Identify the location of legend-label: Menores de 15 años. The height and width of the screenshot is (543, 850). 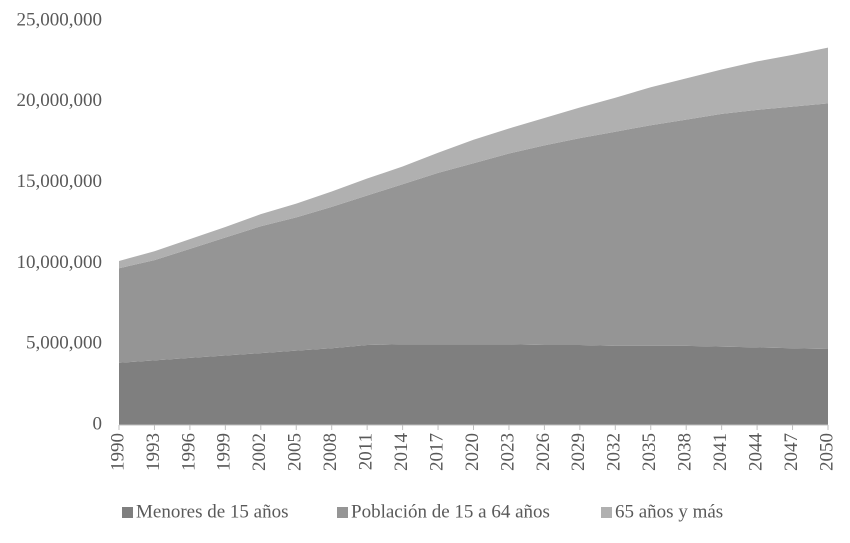
(212, 511).